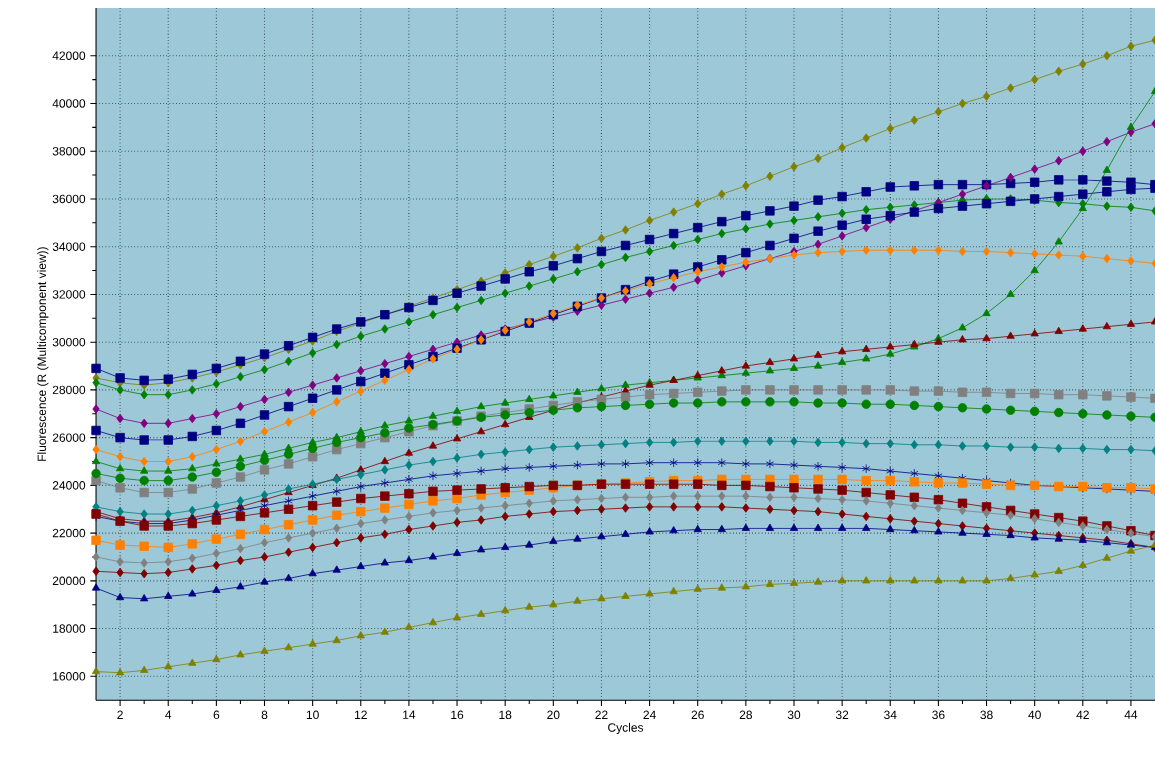 The width and height of the screenshot is (1155, 758). Describe the element at coordinates (409, 715) in the screenshot. I see `x-tick-label: 14` at that location.